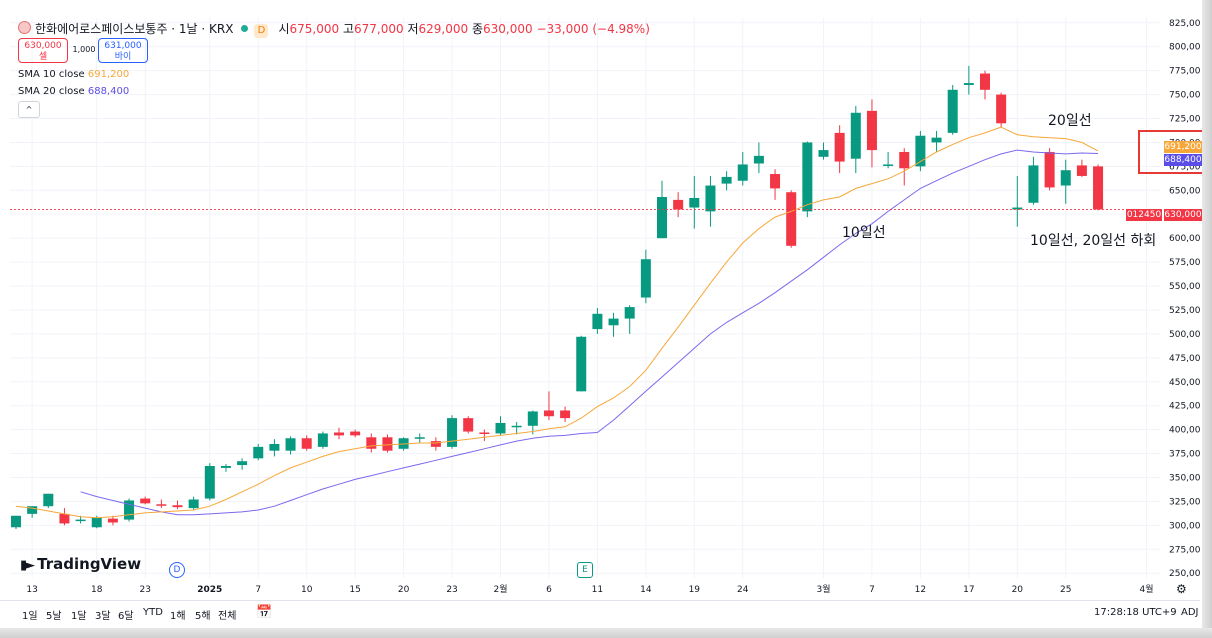  Describe the element at coordinates (73, 91) in the screenshot. I see `sma20-legend: SMA 20 close 688,400` at that location.